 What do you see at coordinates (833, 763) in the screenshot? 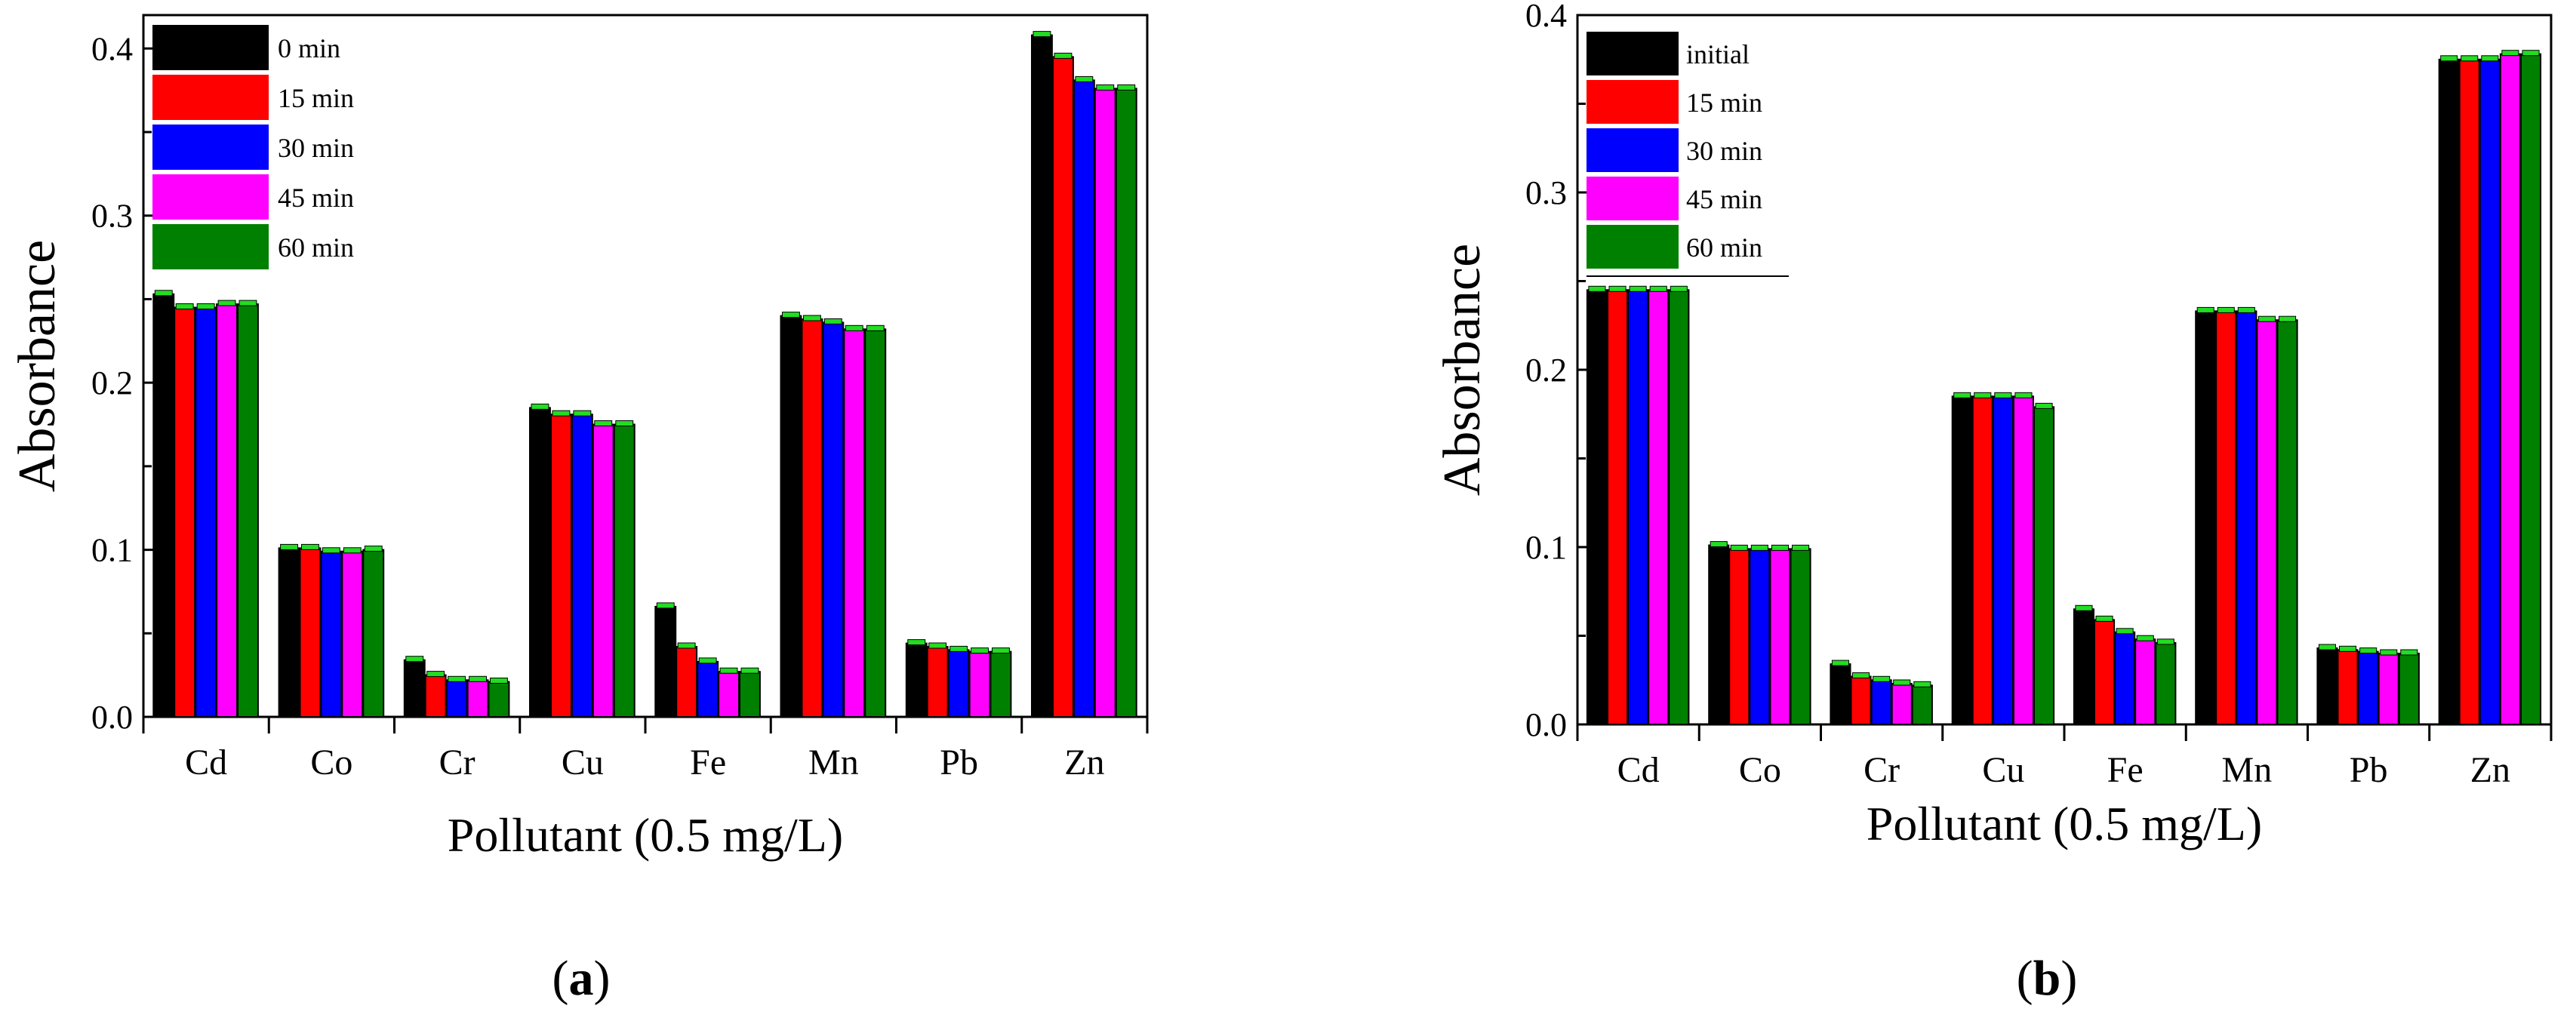
I see `x-tick-label: Mn` at bounding box center [833, 763].